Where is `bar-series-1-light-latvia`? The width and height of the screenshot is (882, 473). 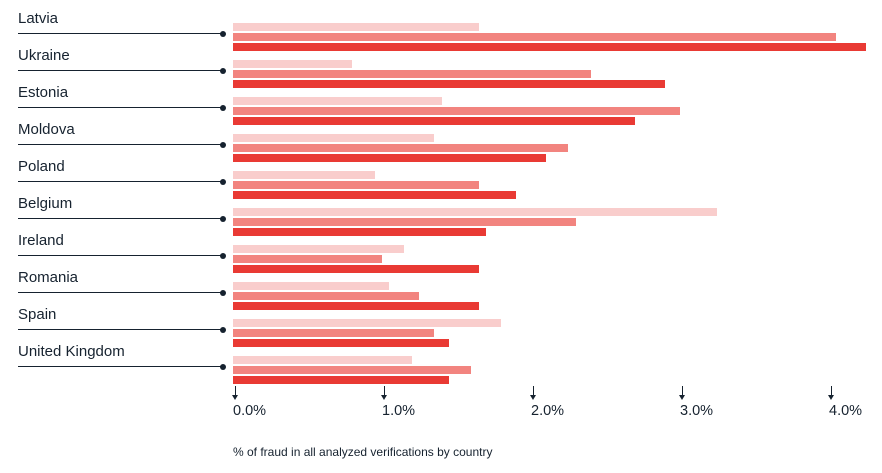 bar-series-1-light-latvia is located at coordinates (356, 27).